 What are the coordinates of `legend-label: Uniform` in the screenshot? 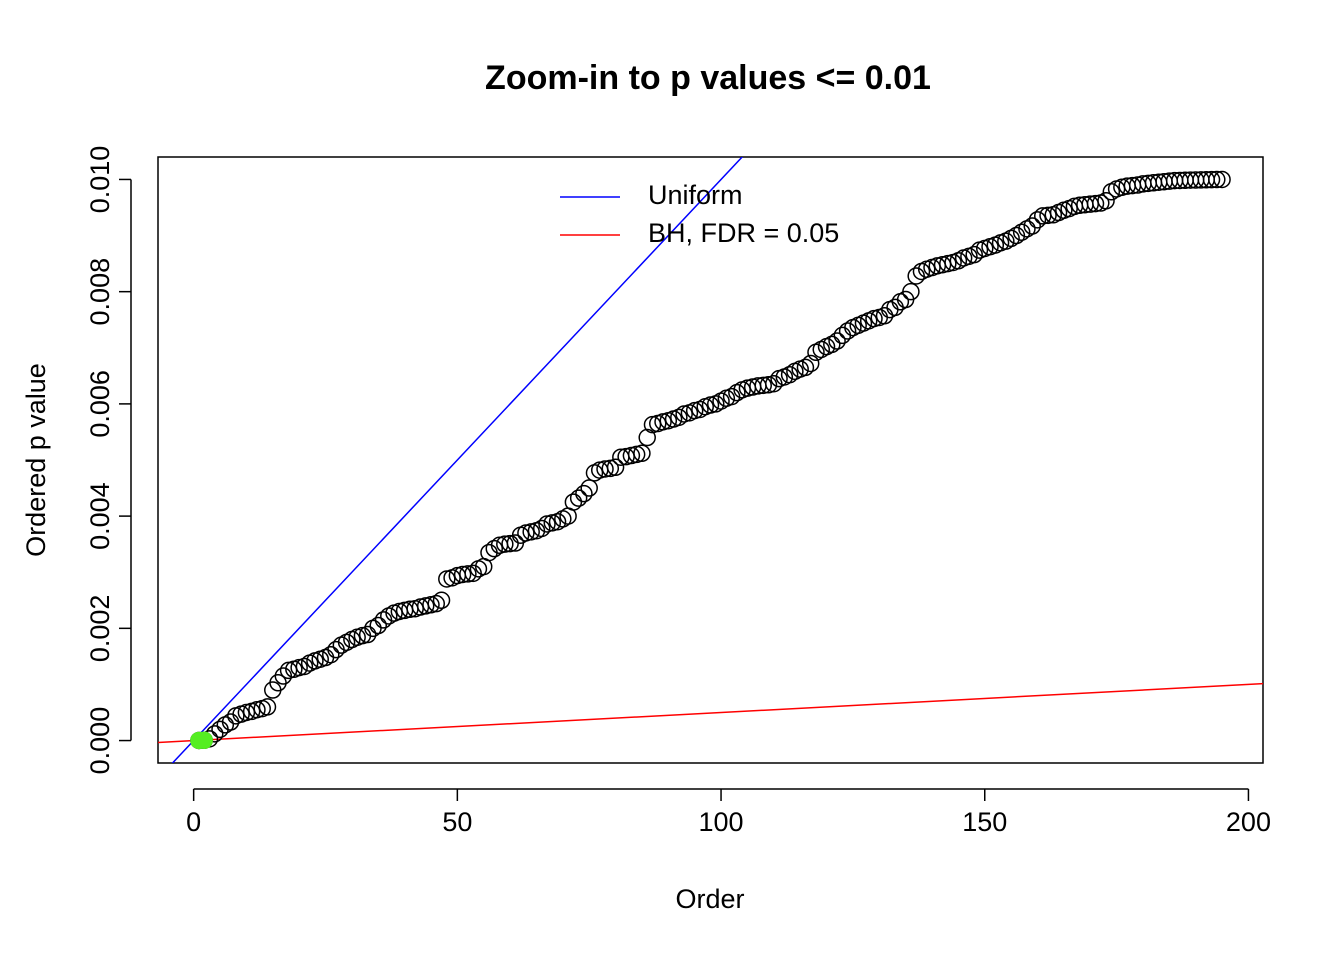 It's located at (695, 195).